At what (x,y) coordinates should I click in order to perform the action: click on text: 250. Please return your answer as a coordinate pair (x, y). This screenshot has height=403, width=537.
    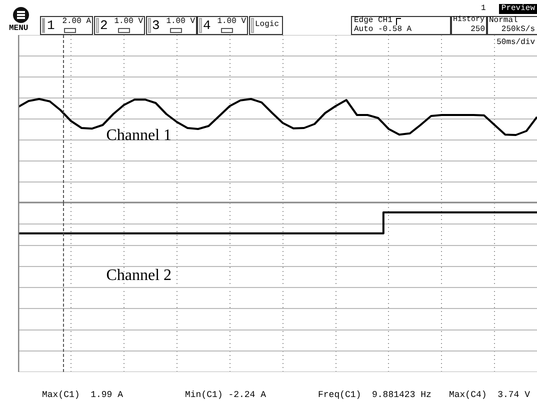
    Looking at the image, I should click on (477, 29).